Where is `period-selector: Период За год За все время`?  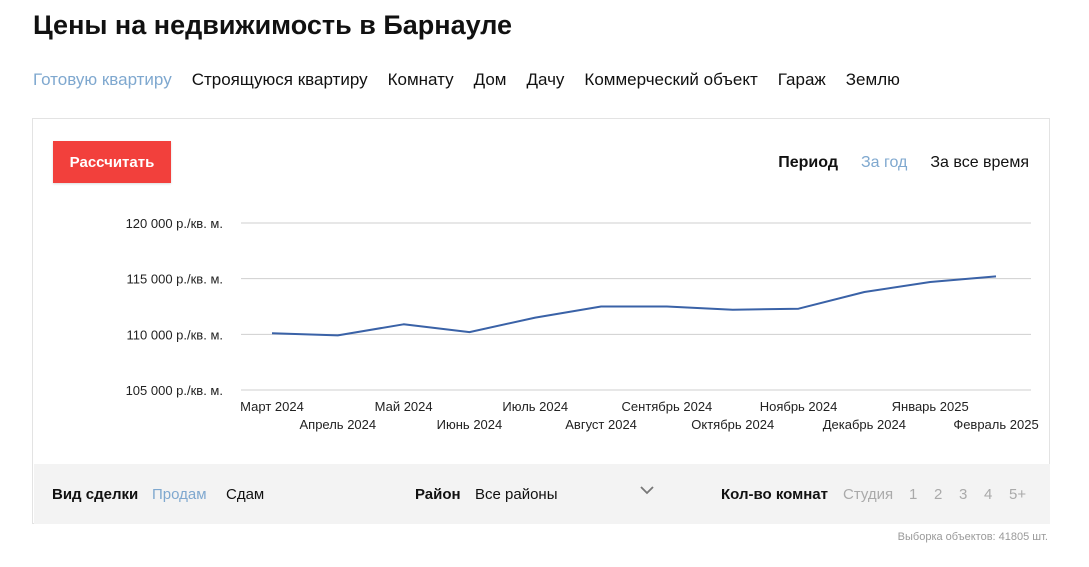
period-selector: Период За год За все время is located at coordinates (903, 163).